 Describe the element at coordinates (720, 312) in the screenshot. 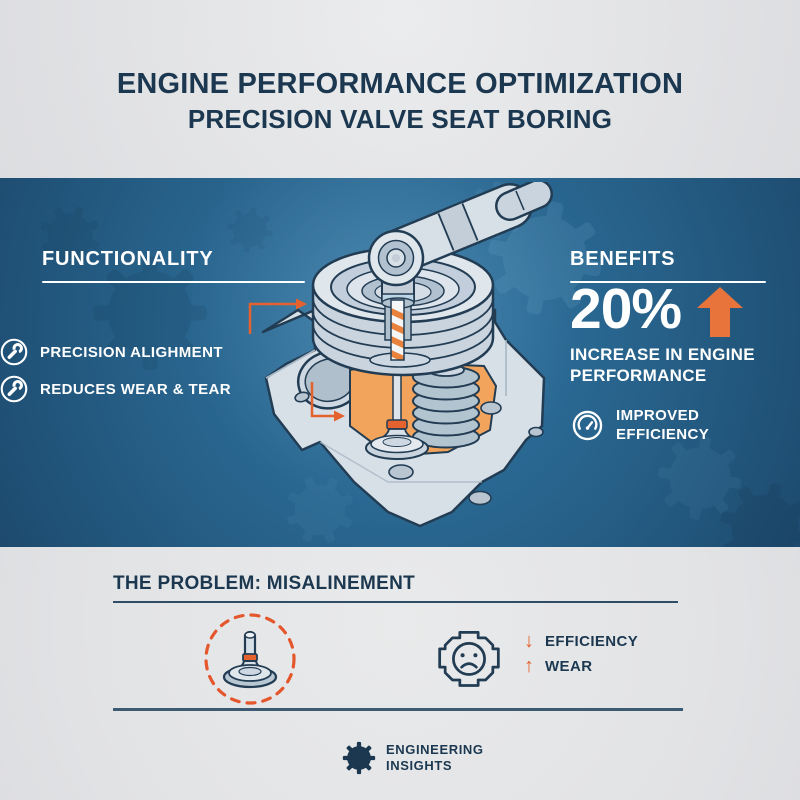

I see `up-arrow-icon` at that location.